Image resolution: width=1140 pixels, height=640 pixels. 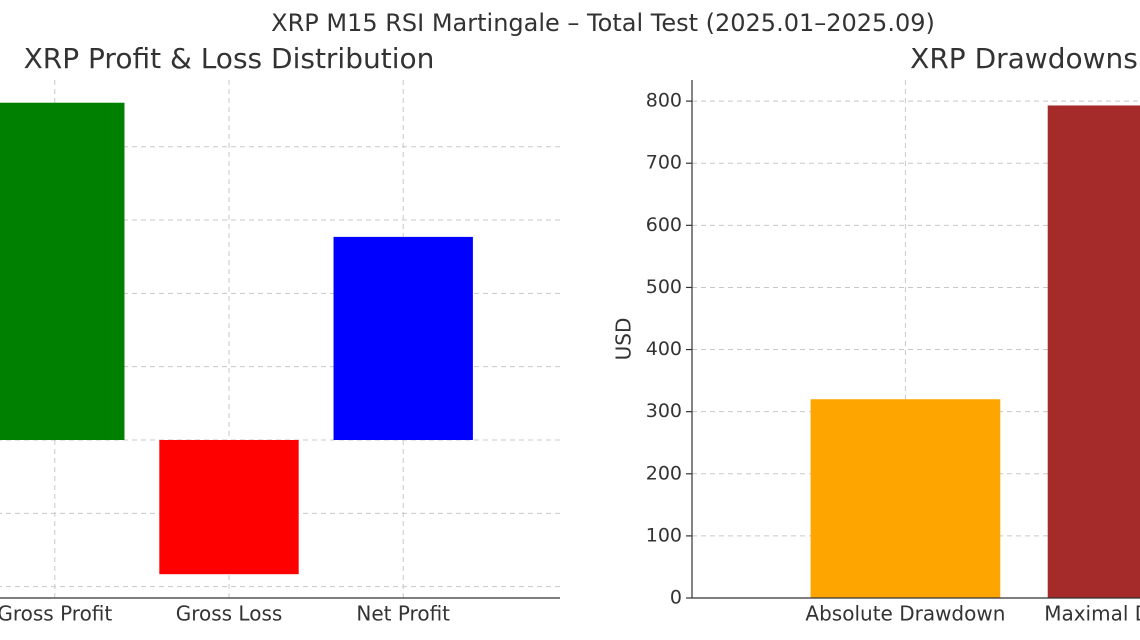 I want to click on x-tick-label: Absolute Drawdown, so click(x=905, y=614).